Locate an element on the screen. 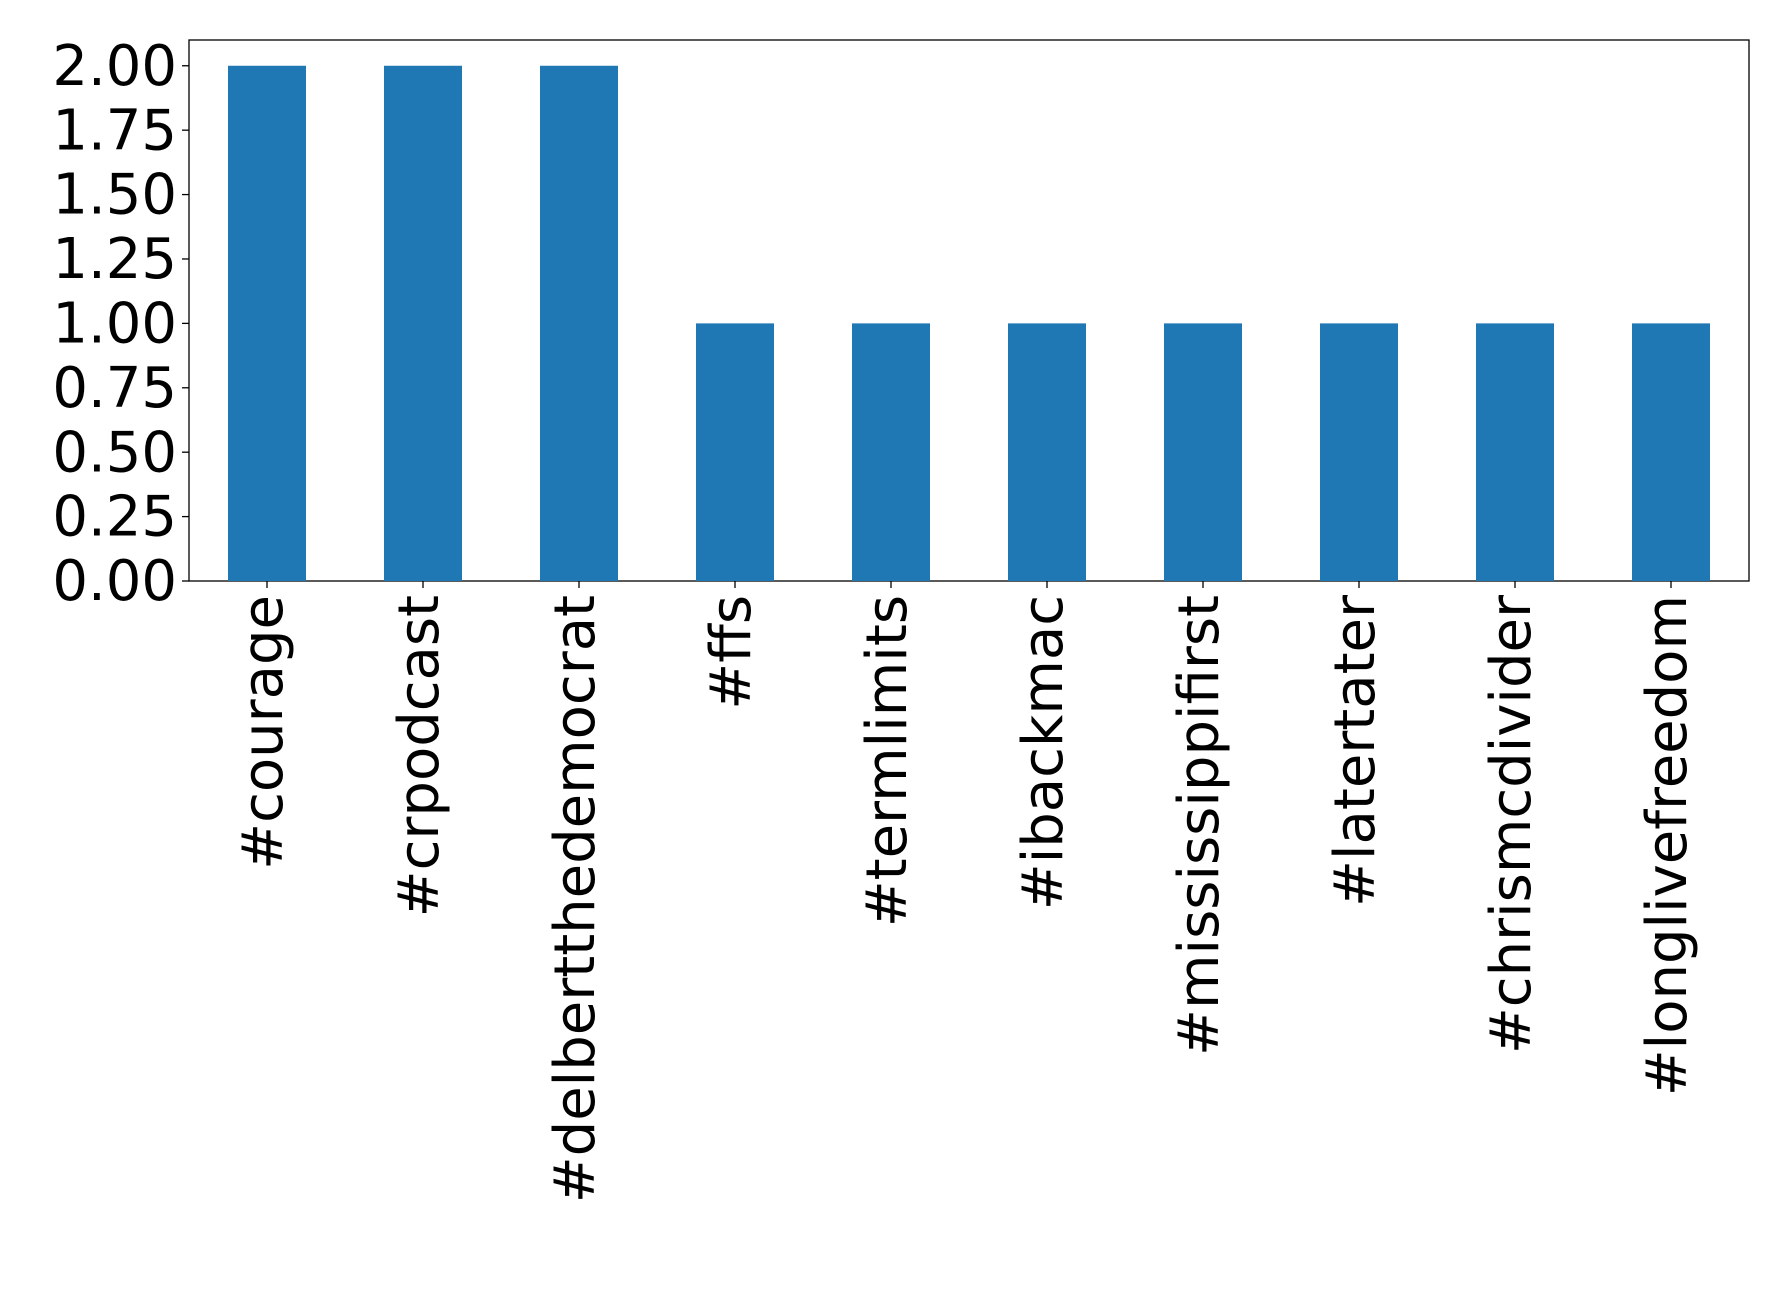 The width and height of the screenshot is (1778, 1307). y-tick-label: 0.75 is located at coordinates (114, 388).